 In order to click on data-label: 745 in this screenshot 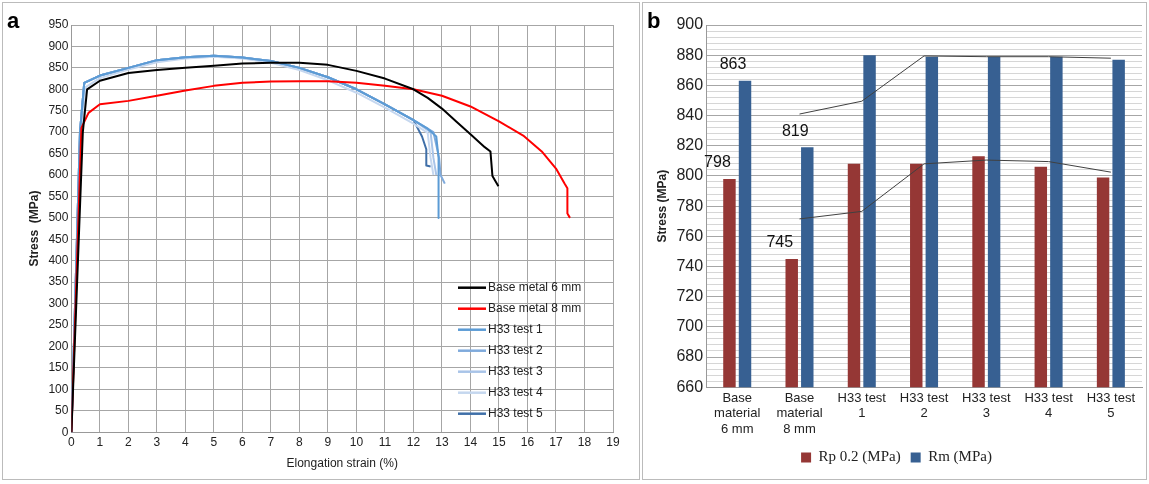, I will do `click(780, 242)`.